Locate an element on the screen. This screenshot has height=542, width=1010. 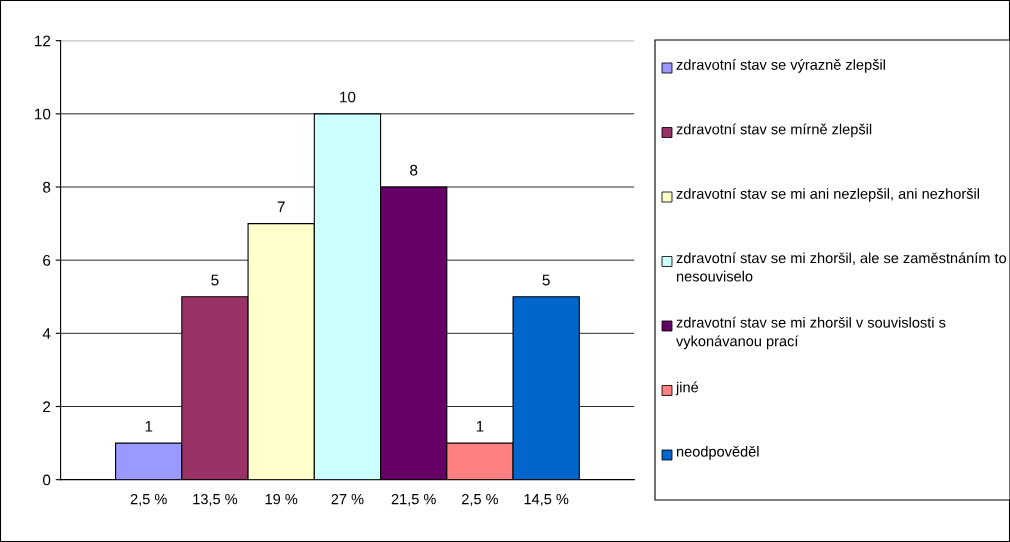
legend-label: zdravotní stav se mi ani nezlepšil, ani nezhoršil is located at coordinates (827, 195).